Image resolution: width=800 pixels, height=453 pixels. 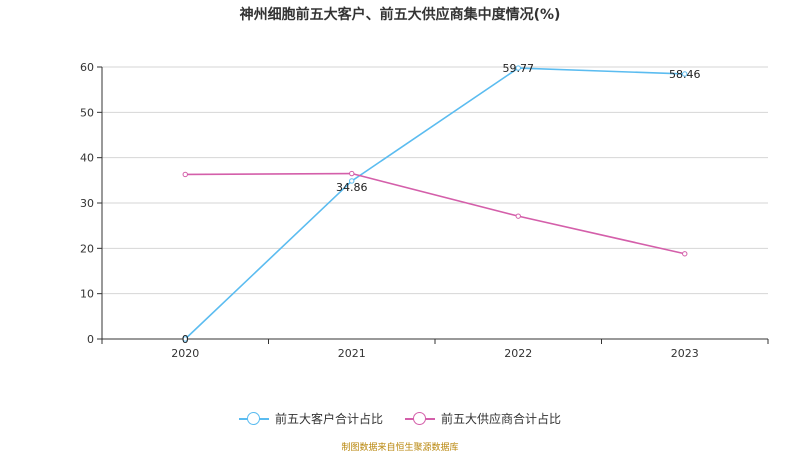 I want to click on data-label: 0, so click(x=185, y=339).